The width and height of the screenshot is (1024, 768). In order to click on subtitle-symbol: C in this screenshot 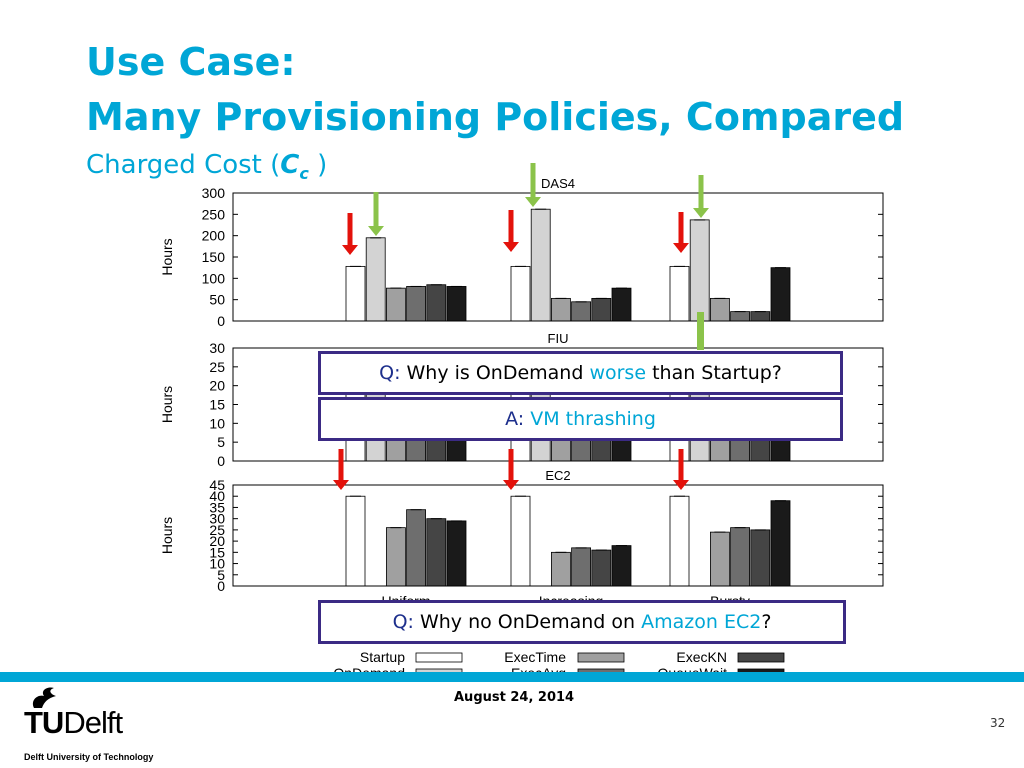, I will do `click(290, 165)`.